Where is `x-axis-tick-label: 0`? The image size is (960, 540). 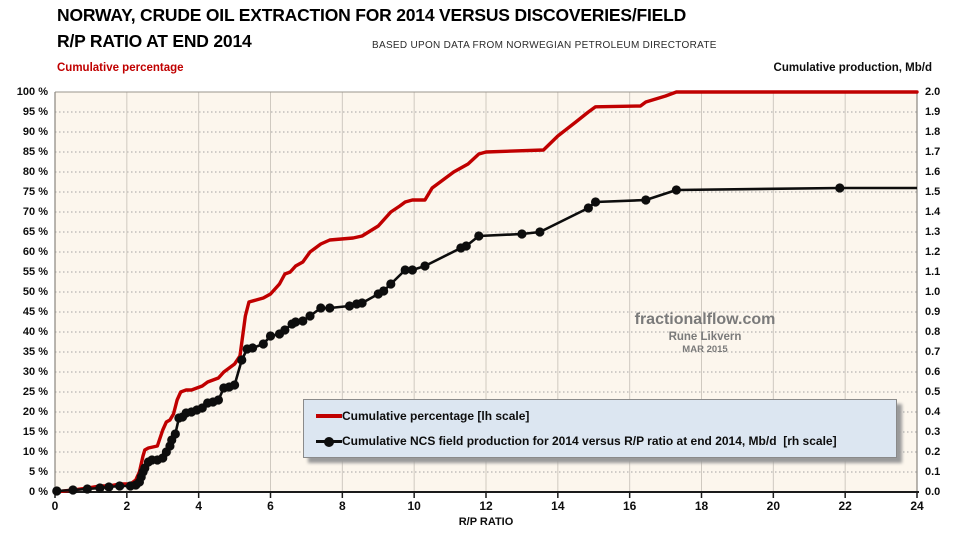 x-axis-tick-label: 0 is located at coordinates (55, 506).